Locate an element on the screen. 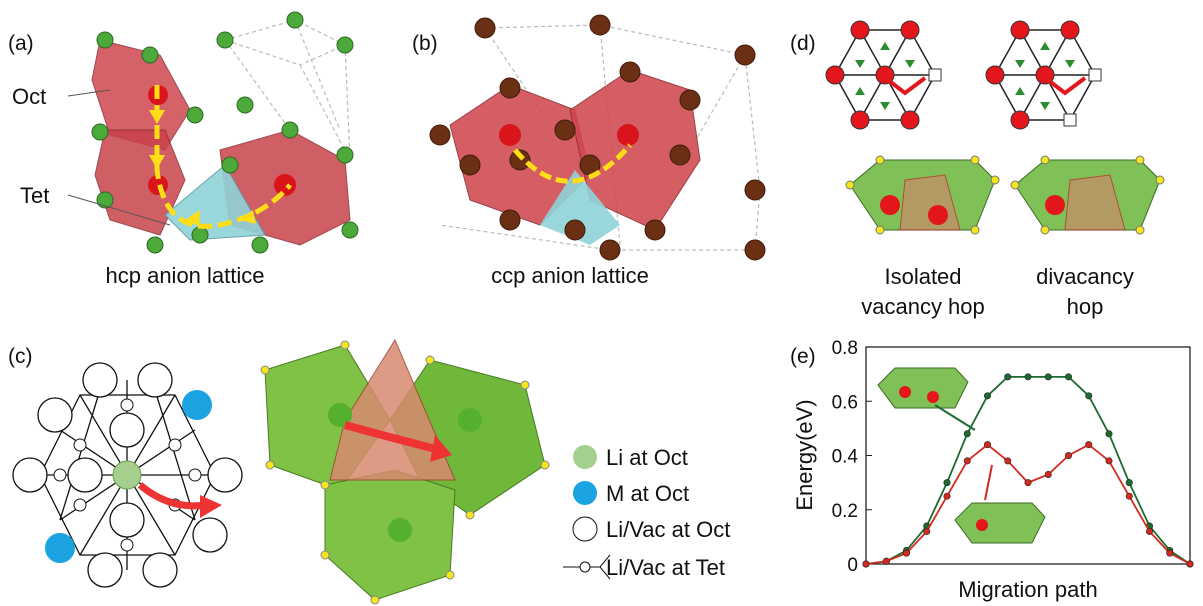  caption: divacancy is located at coordinates (1085, 276).